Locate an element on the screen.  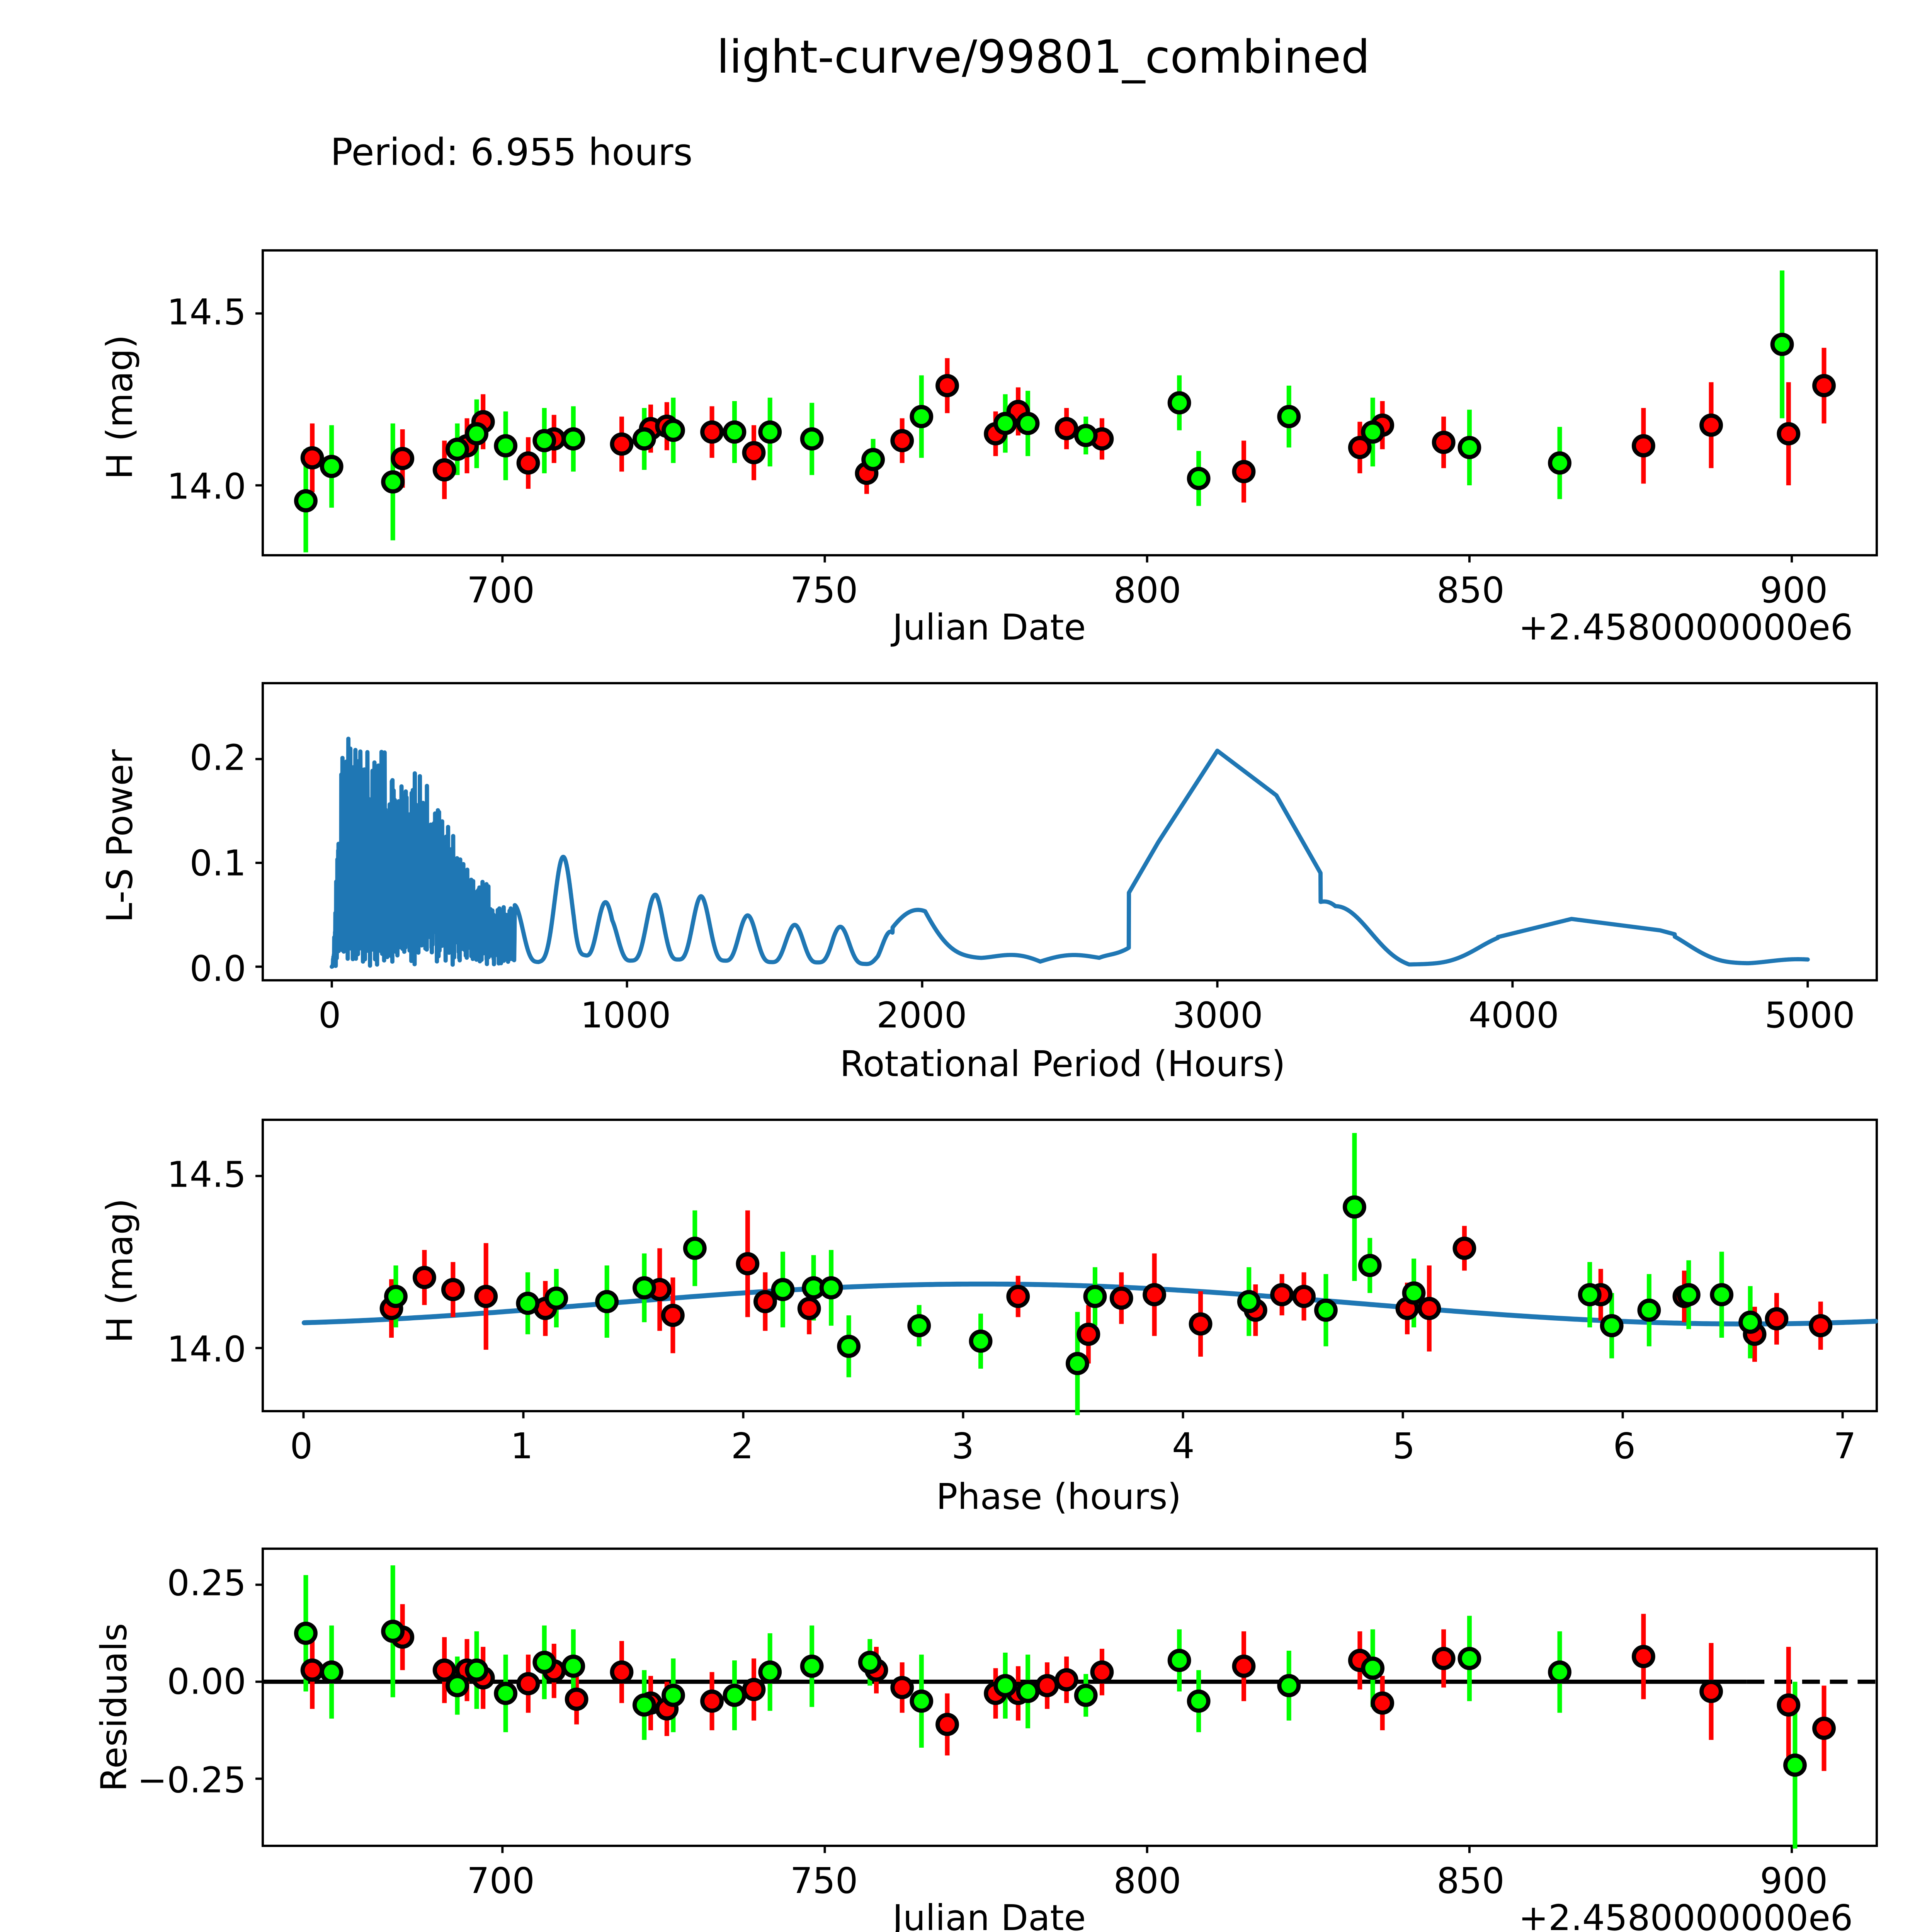
period-annotation: Period: 6.955 hours is located at coordinates (512, 152).